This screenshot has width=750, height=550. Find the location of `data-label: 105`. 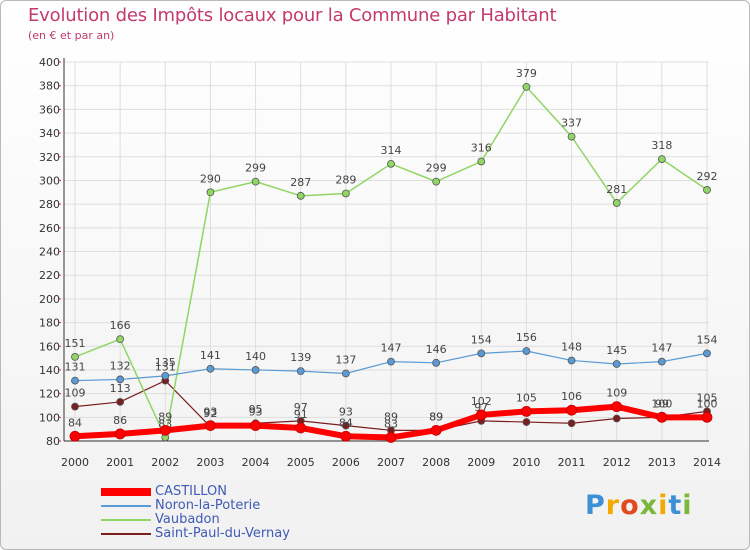

data-label: 105 is located at coordinates (707, 397).